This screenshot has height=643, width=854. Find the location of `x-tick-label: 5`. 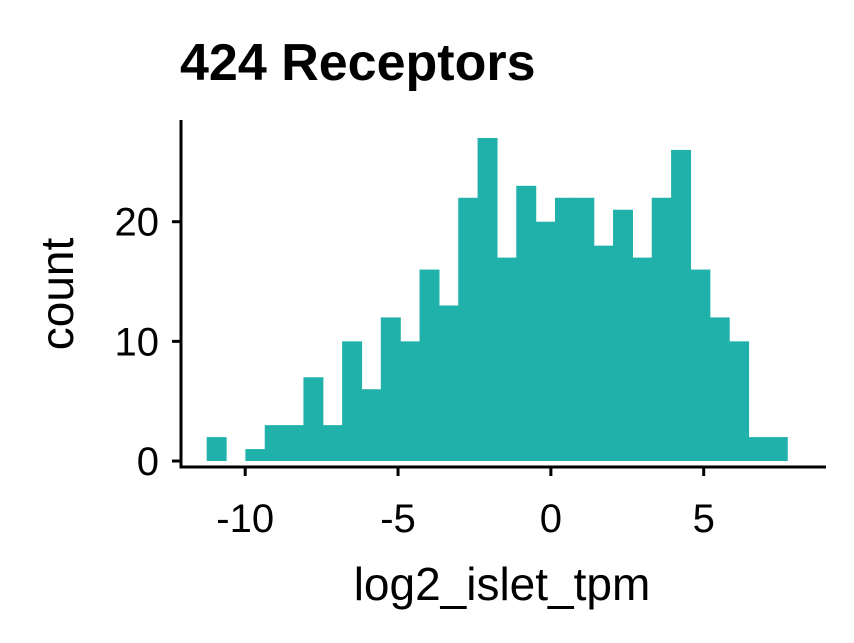

x-tick-label: 5 is located at coordinates (704, 519).